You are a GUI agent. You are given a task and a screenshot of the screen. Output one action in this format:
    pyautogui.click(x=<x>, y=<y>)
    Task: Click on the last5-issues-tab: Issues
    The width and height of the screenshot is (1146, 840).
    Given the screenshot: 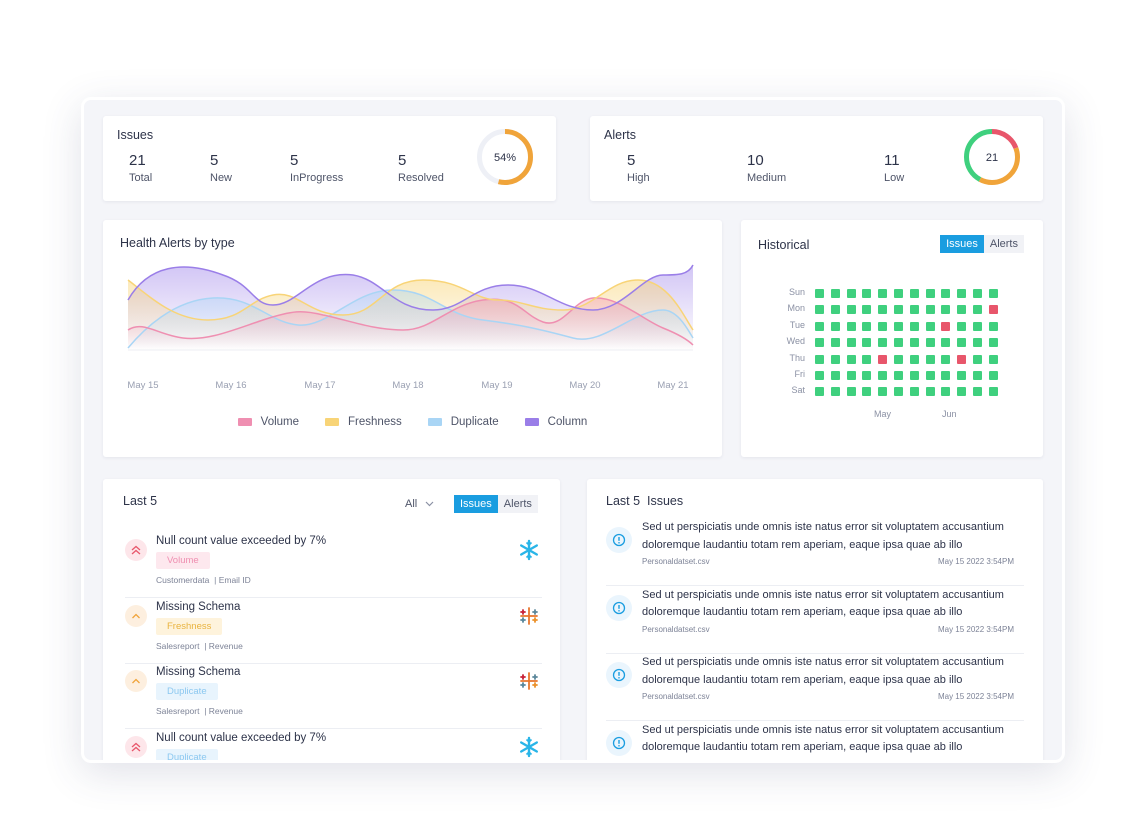 What is the action you would take?
    pyautogui.click(x=476, y=504)
    